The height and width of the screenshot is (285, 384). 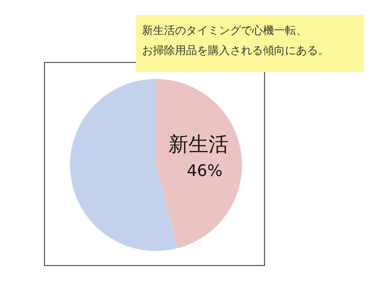 What do you see at coordinates (204, 170) in the screenshot?
I see `data-label: 46%` at bounding box center [204, 170].